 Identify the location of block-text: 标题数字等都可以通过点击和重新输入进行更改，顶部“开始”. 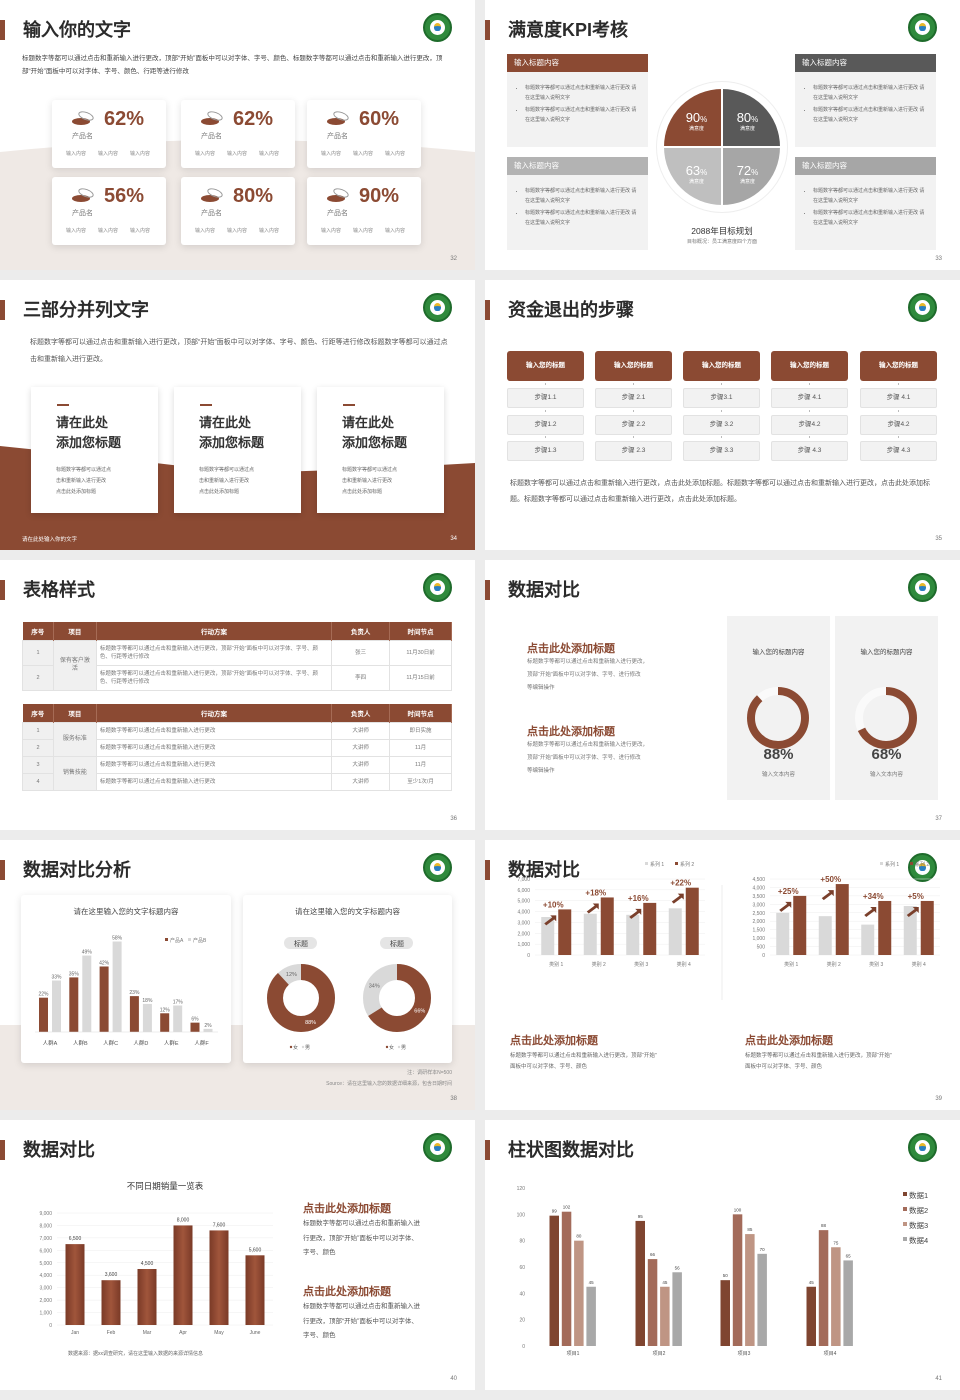
(818, 1056).